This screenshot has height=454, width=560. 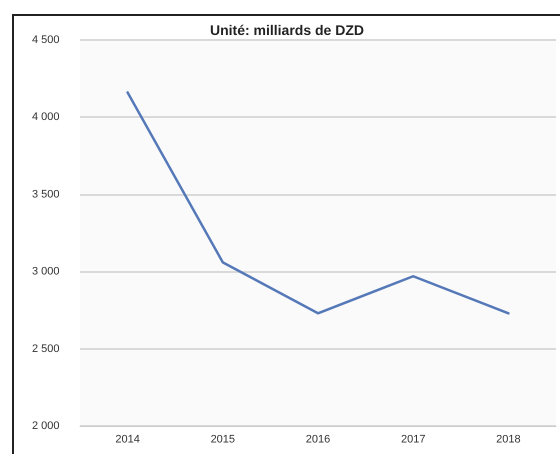 What do you see at coordinates (46, 194) in the screenshot?
I see `y-tick-label: 3 500` at bounding box center [46, 194].